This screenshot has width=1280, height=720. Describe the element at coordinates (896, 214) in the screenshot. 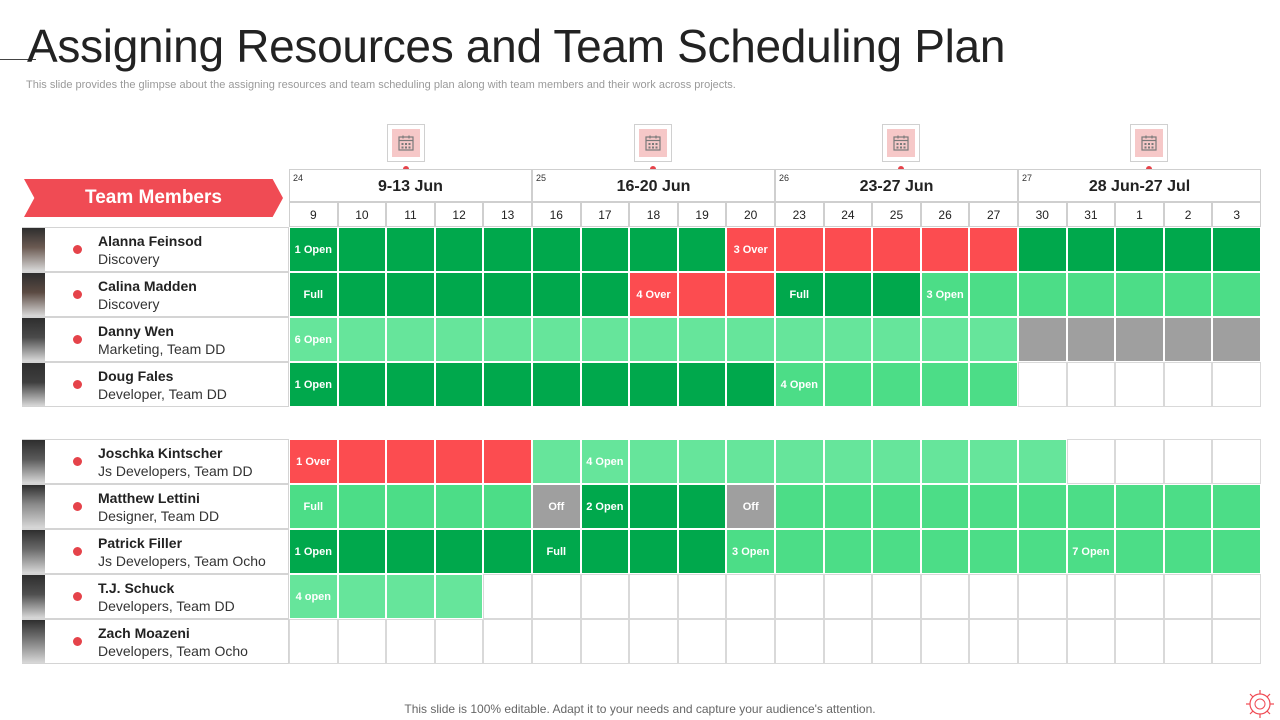

I see `day-header: 25` at that location.